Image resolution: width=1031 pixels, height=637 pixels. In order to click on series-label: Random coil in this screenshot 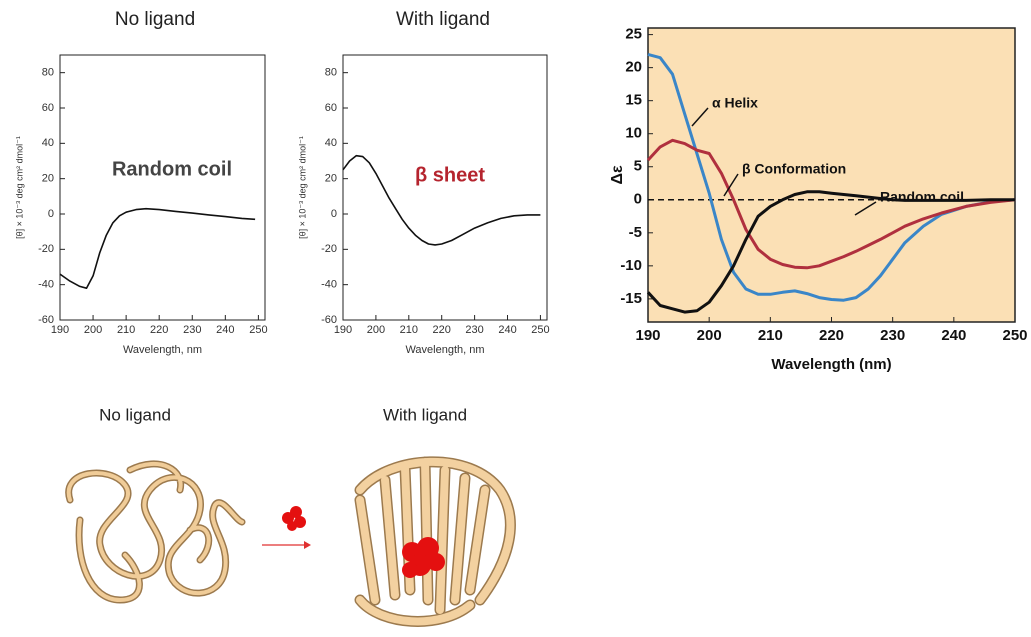, I will do `click(922, 197)`.